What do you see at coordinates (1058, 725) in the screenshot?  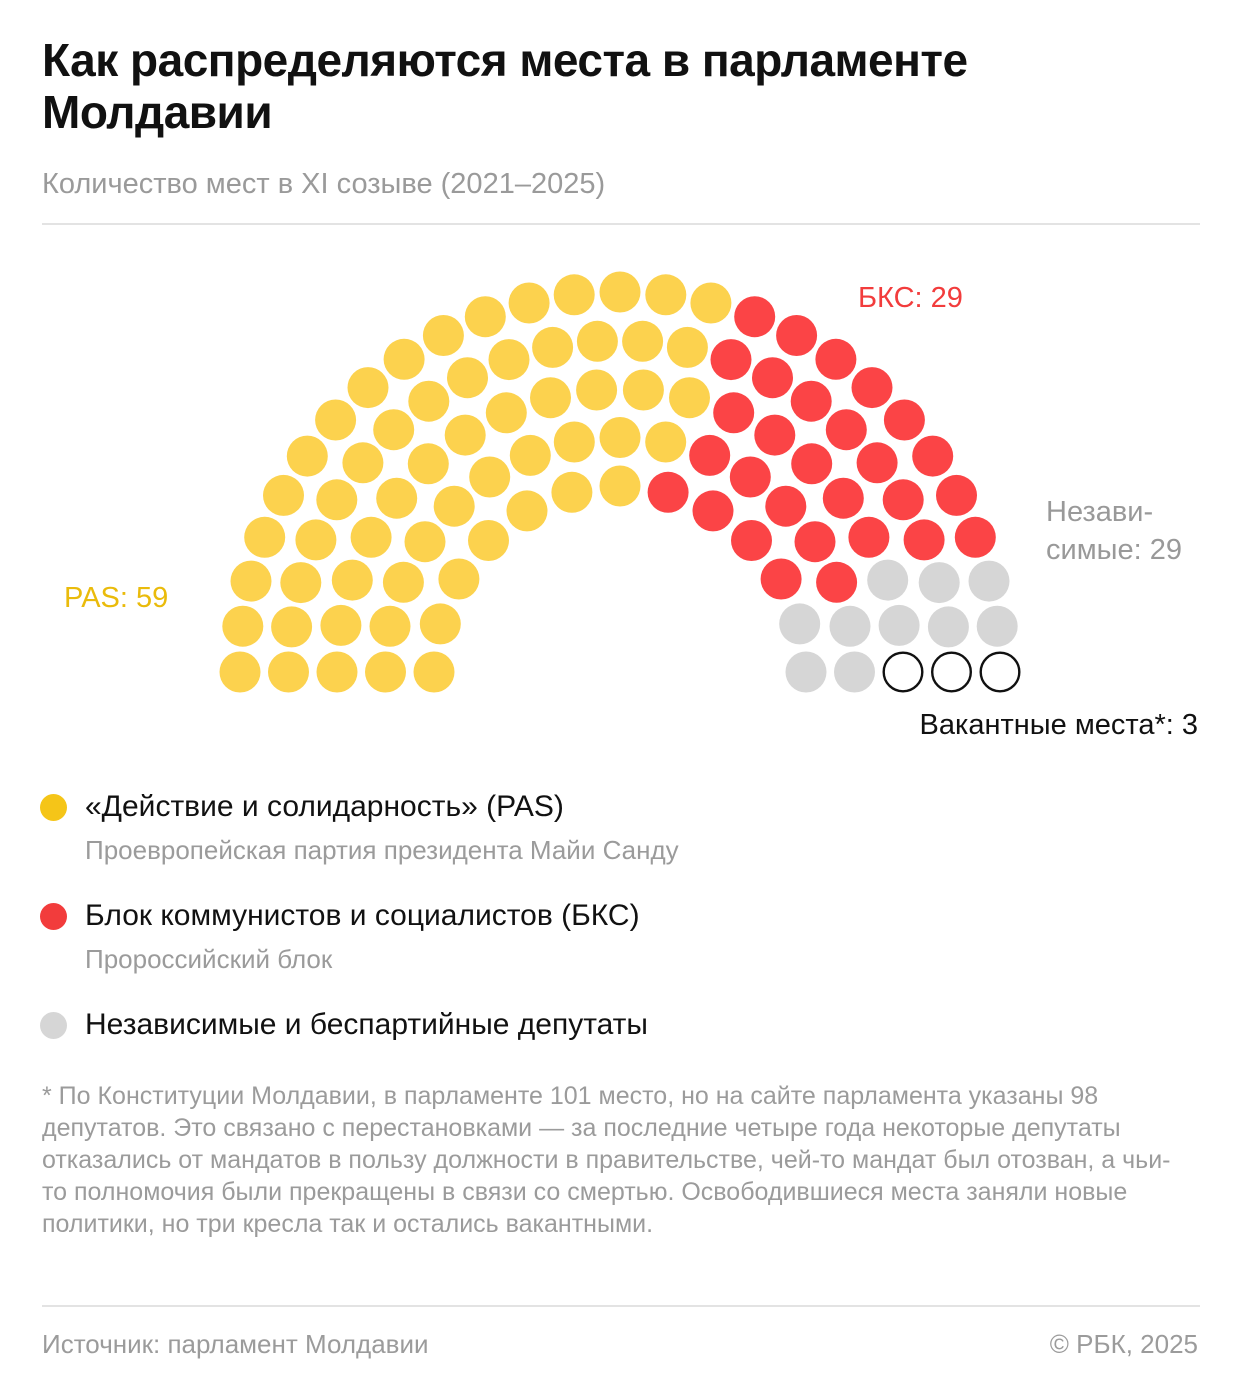 I see `vacant-seat-label: Вакантные места*: 3` at bounding box center [1058, 725].